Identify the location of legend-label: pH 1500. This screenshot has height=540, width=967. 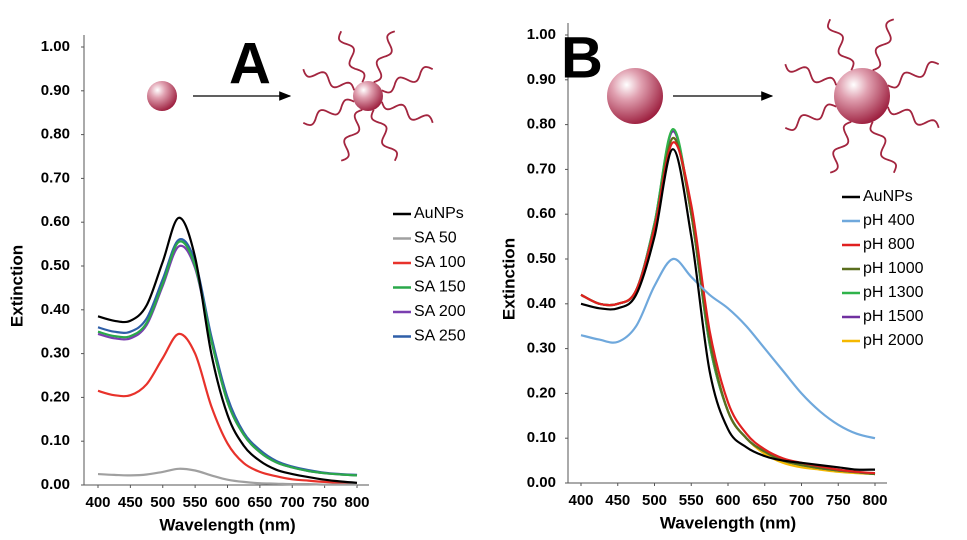
(893, 316).